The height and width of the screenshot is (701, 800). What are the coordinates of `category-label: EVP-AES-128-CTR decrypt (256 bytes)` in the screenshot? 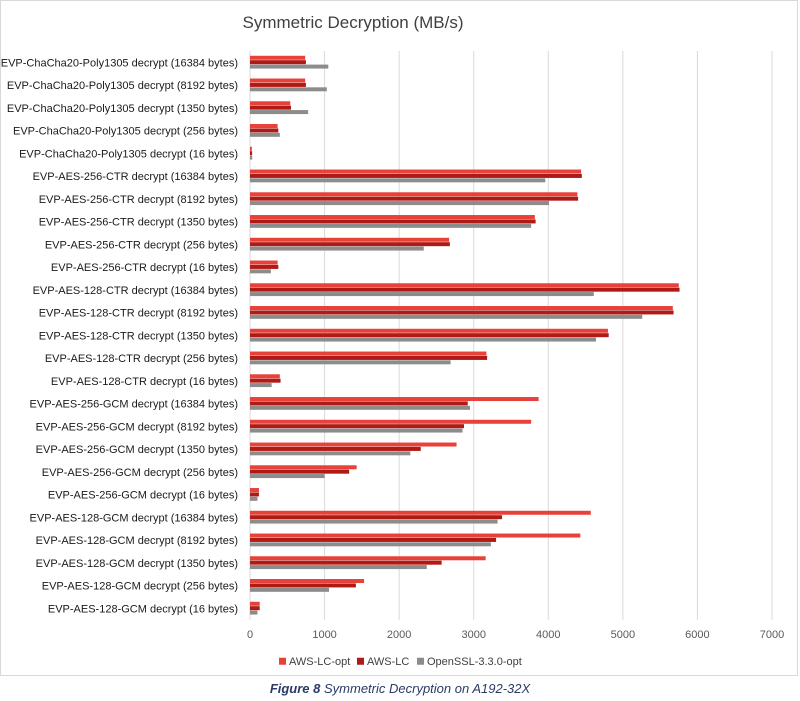 It's located at (141, 359).